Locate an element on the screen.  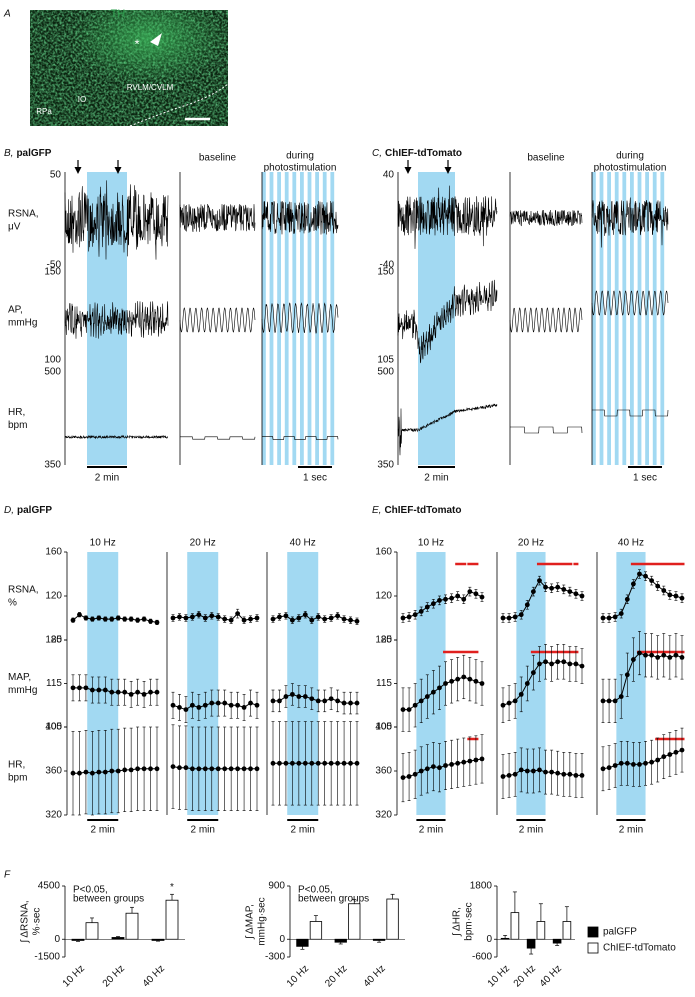
row-label: mmHg is located at coordinates (22, 690).